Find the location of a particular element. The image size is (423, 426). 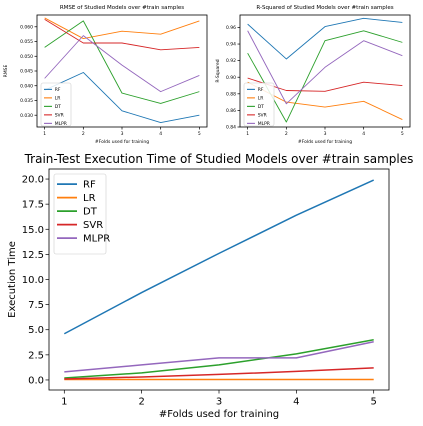

y-tick-label: 20.0 is located at coordinates (33, 180).